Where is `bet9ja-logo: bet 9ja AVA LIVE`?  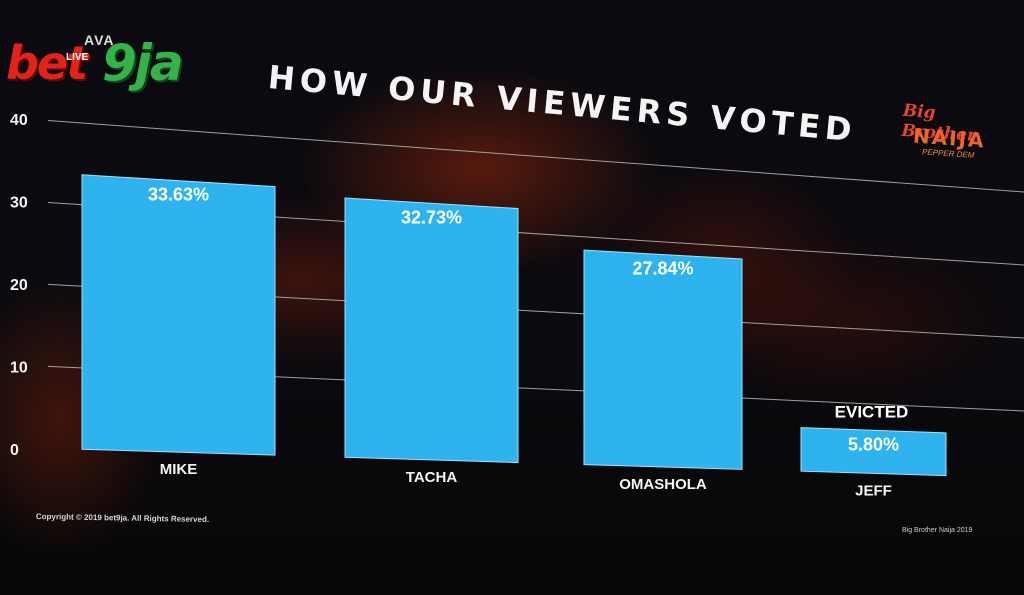 bet9ja-logo: bet 9ja AVA LIVE is located at coordinates (113, 65).